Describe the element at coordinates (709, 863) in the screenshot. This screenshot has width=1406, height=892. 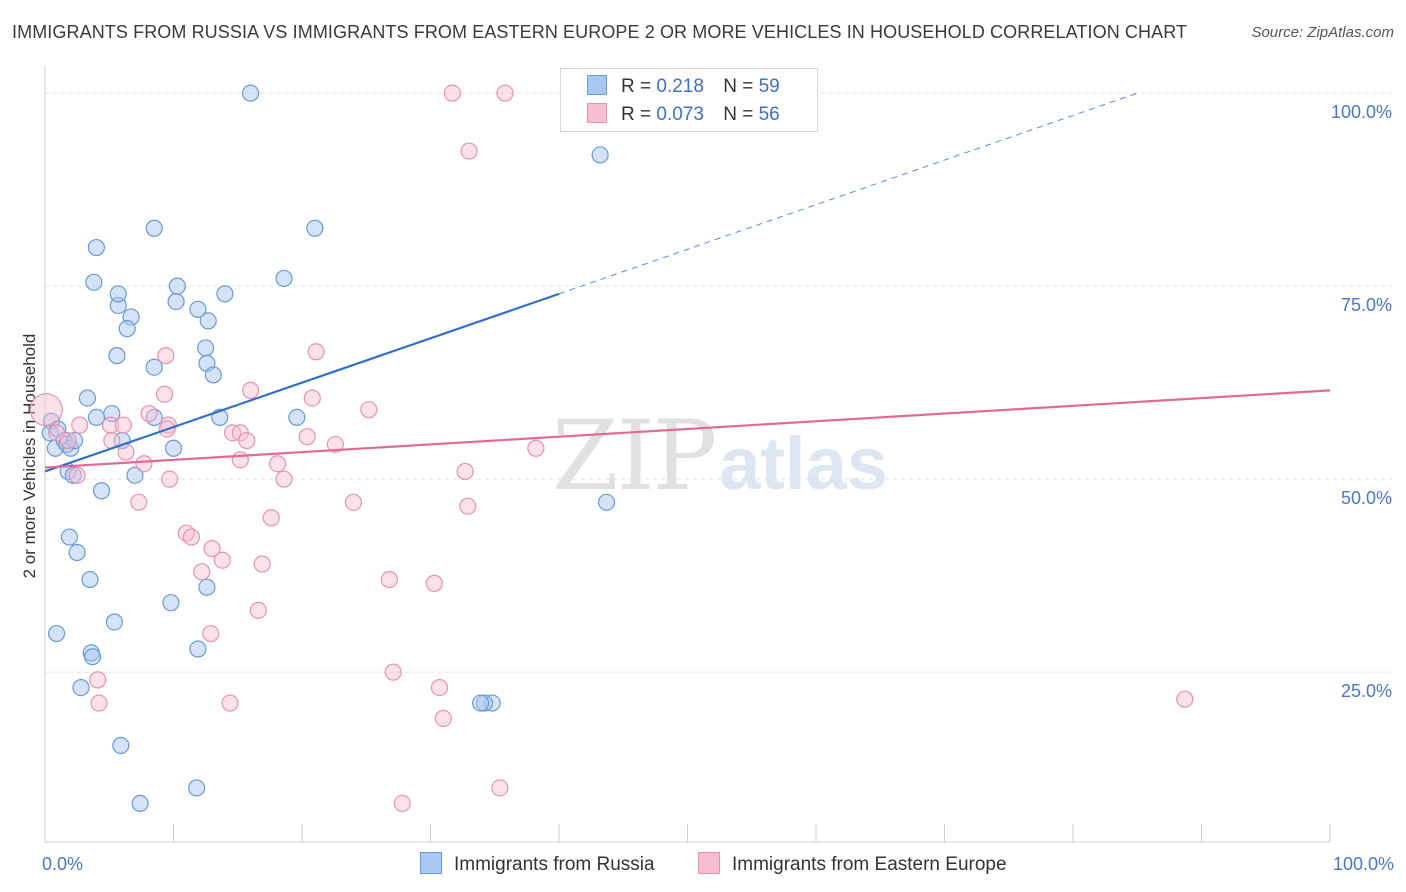
I see `bottom-legend-swatch-eastern-europe` at that location.